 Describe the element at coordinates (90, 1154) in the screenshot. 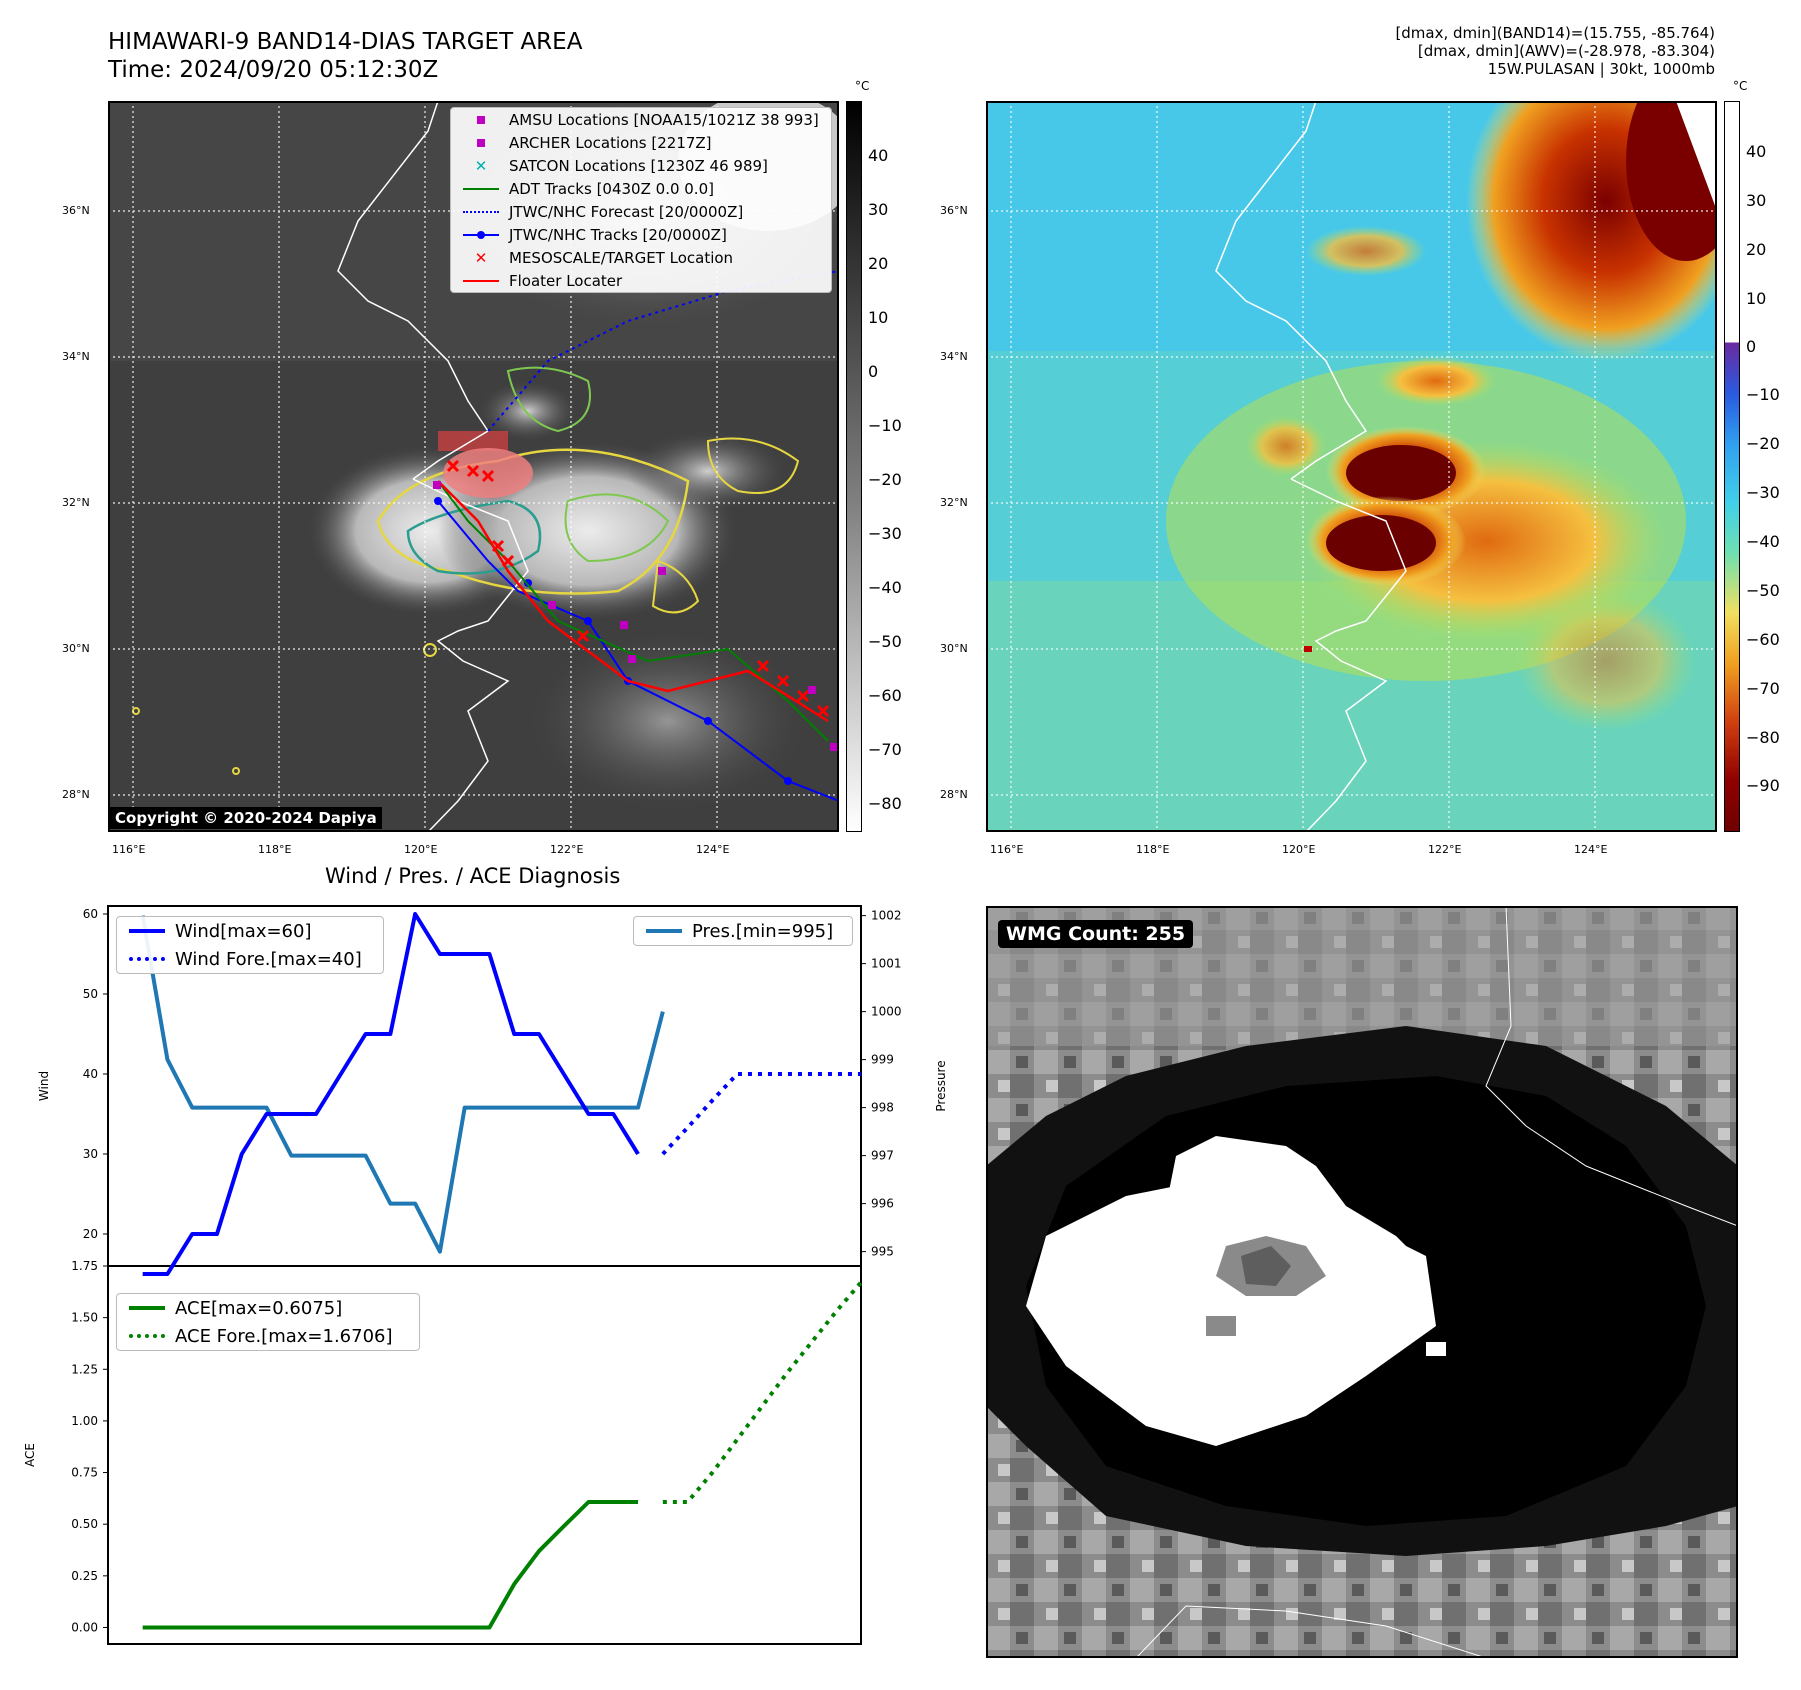

I see `wind-ytick-label: 30` at that location.